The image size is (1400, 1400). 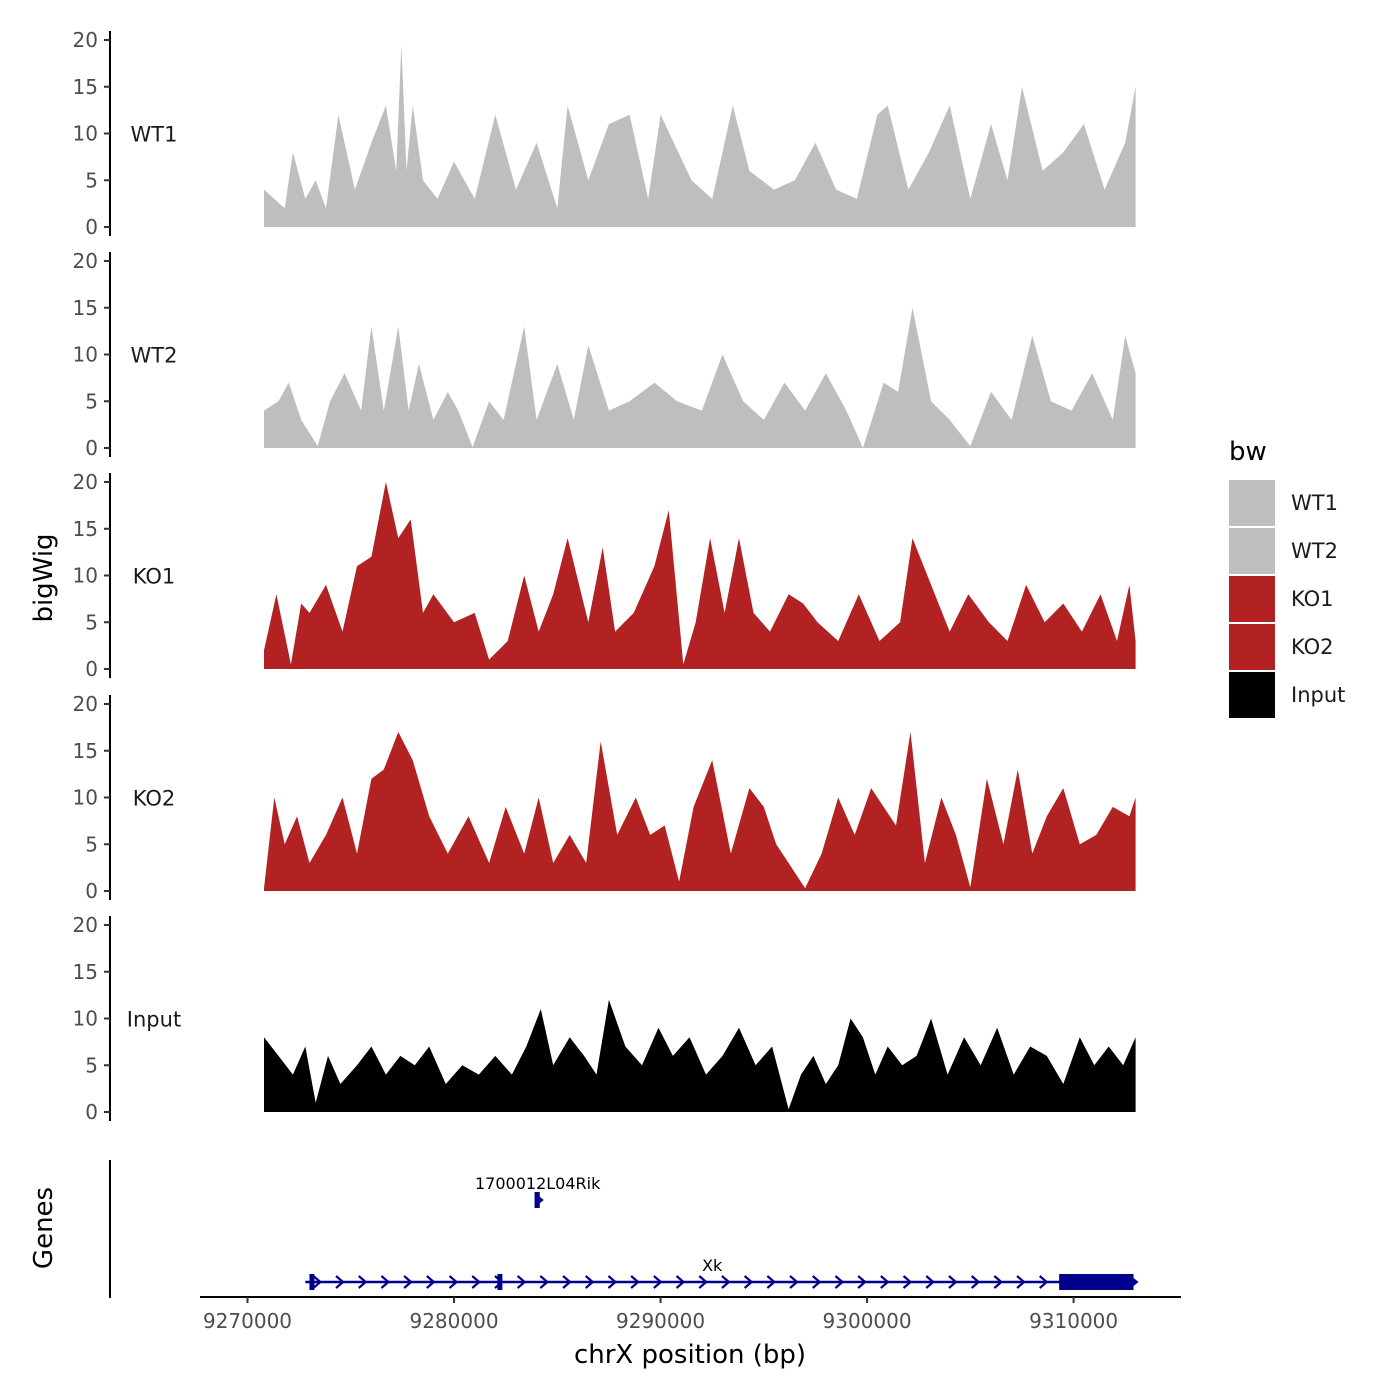 What do you see at coordinates (700, 136) in the screenshot?
I see `signal-area-wt1` at bounding box center [700, 136].